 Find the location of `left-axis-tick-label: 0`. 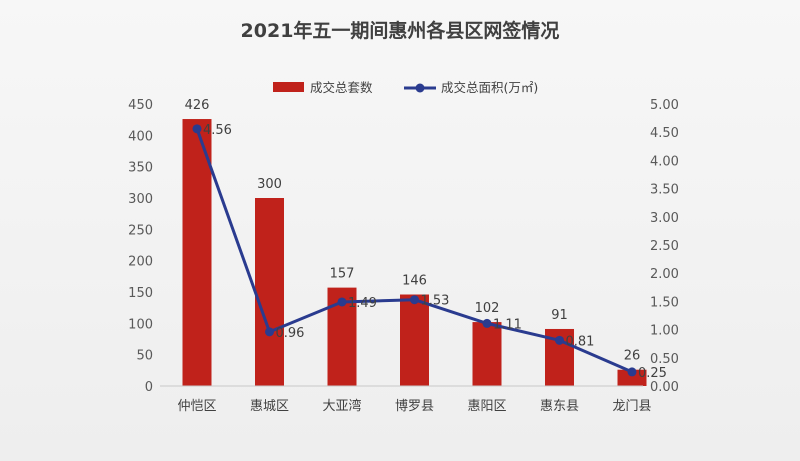

left-axis-tick-label: 0 is located at coordinates (149, 387).